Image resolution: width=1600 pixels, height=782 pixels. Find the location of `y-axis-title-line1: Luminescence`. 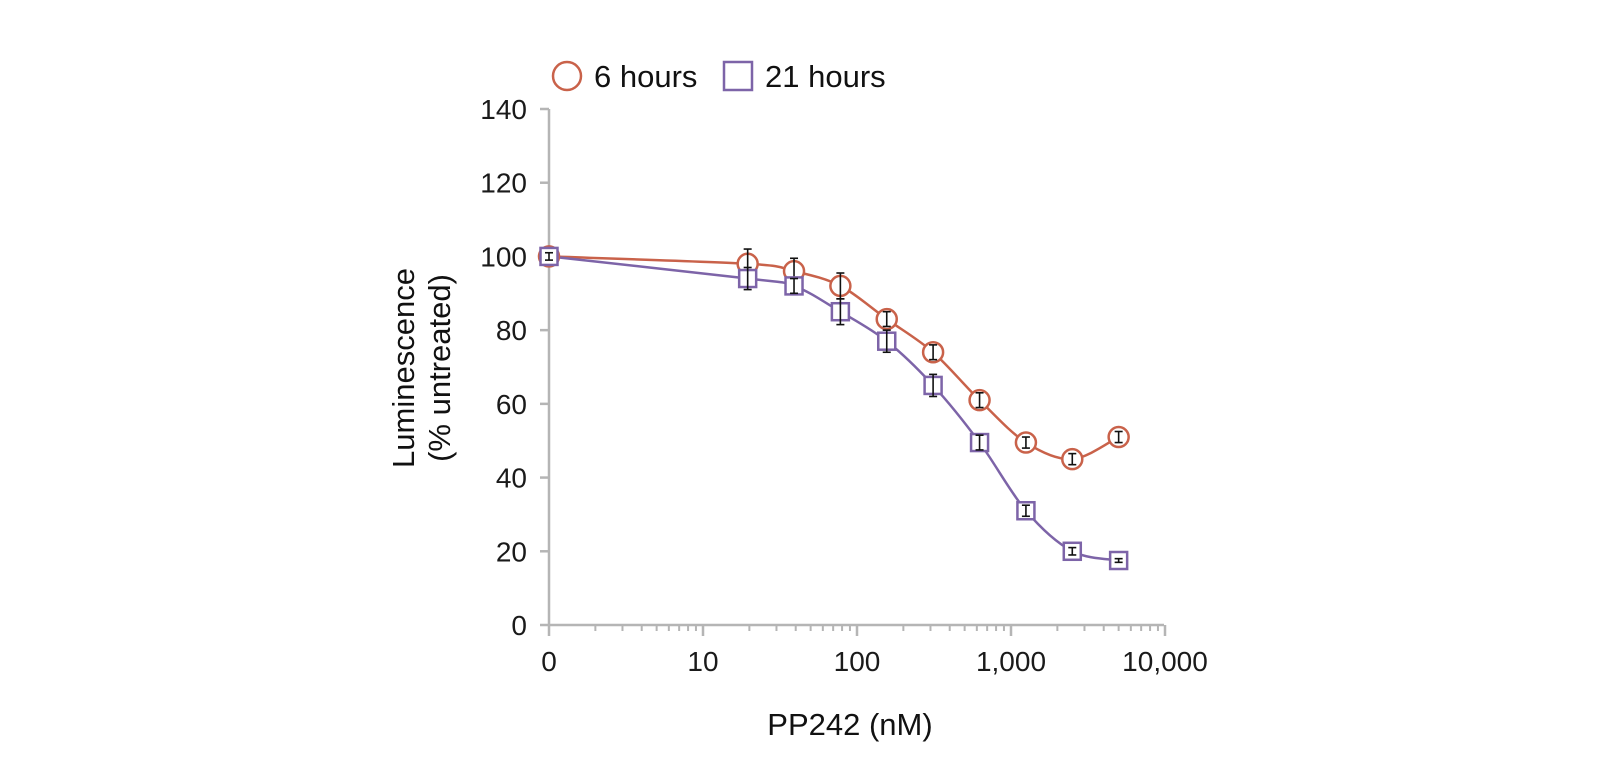

y-axis-title-line1: Luminescence is located at coordinates (403, 368).